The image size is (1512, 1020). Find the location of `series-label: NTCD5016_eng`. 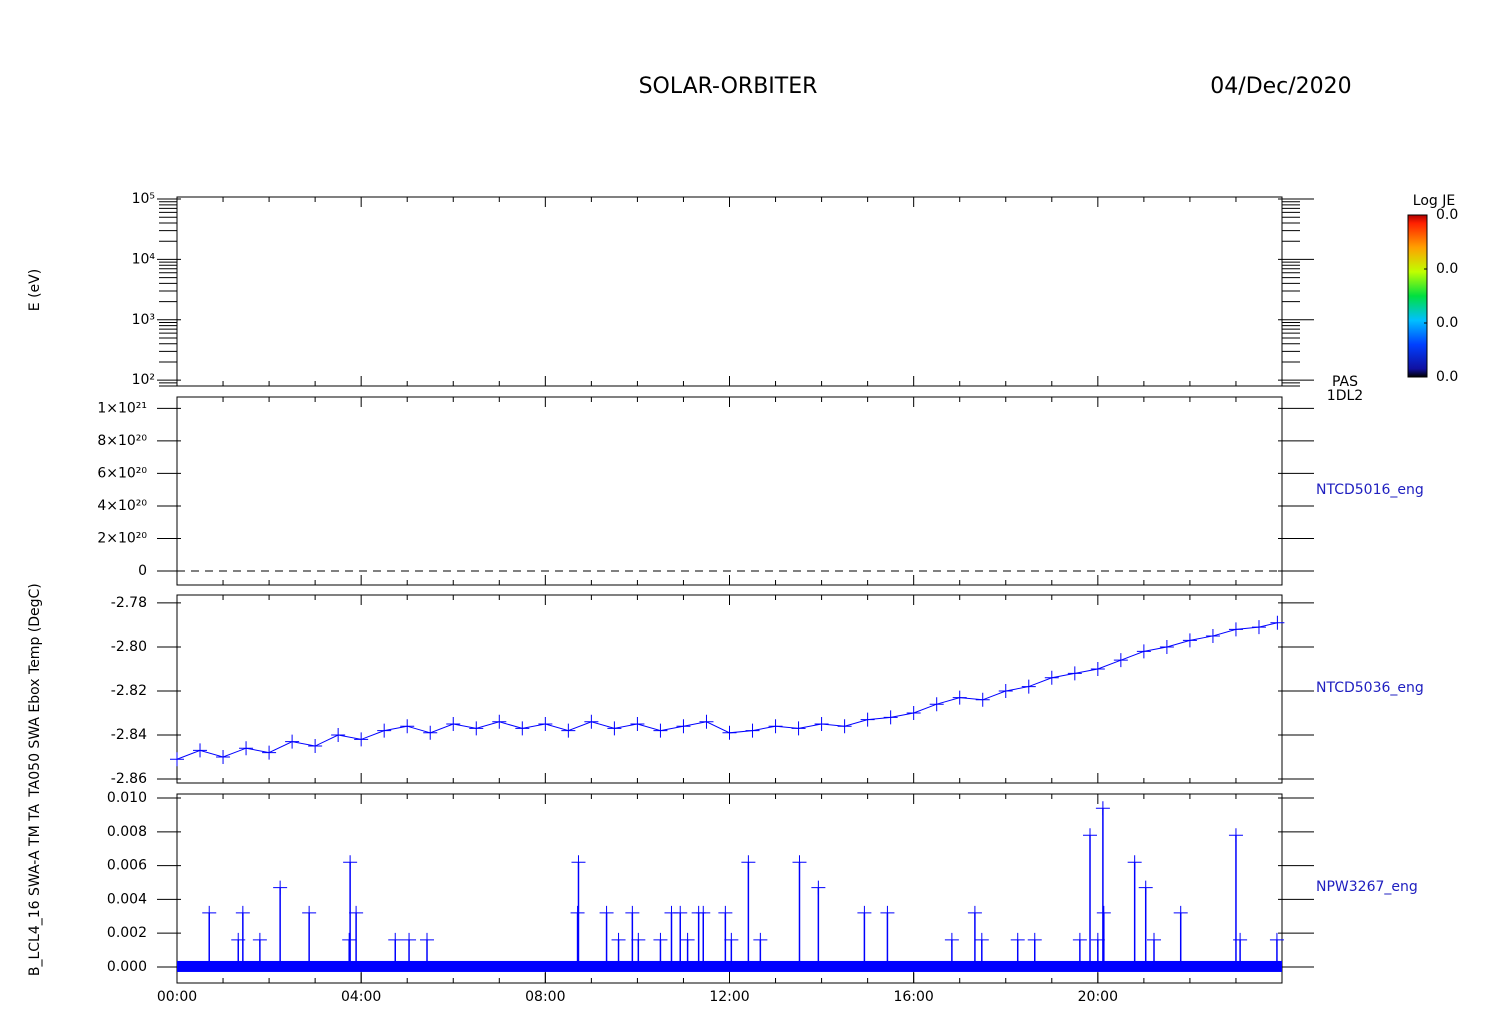

series-label: NTCD5016_eng is located at coordinates (1370, 490).